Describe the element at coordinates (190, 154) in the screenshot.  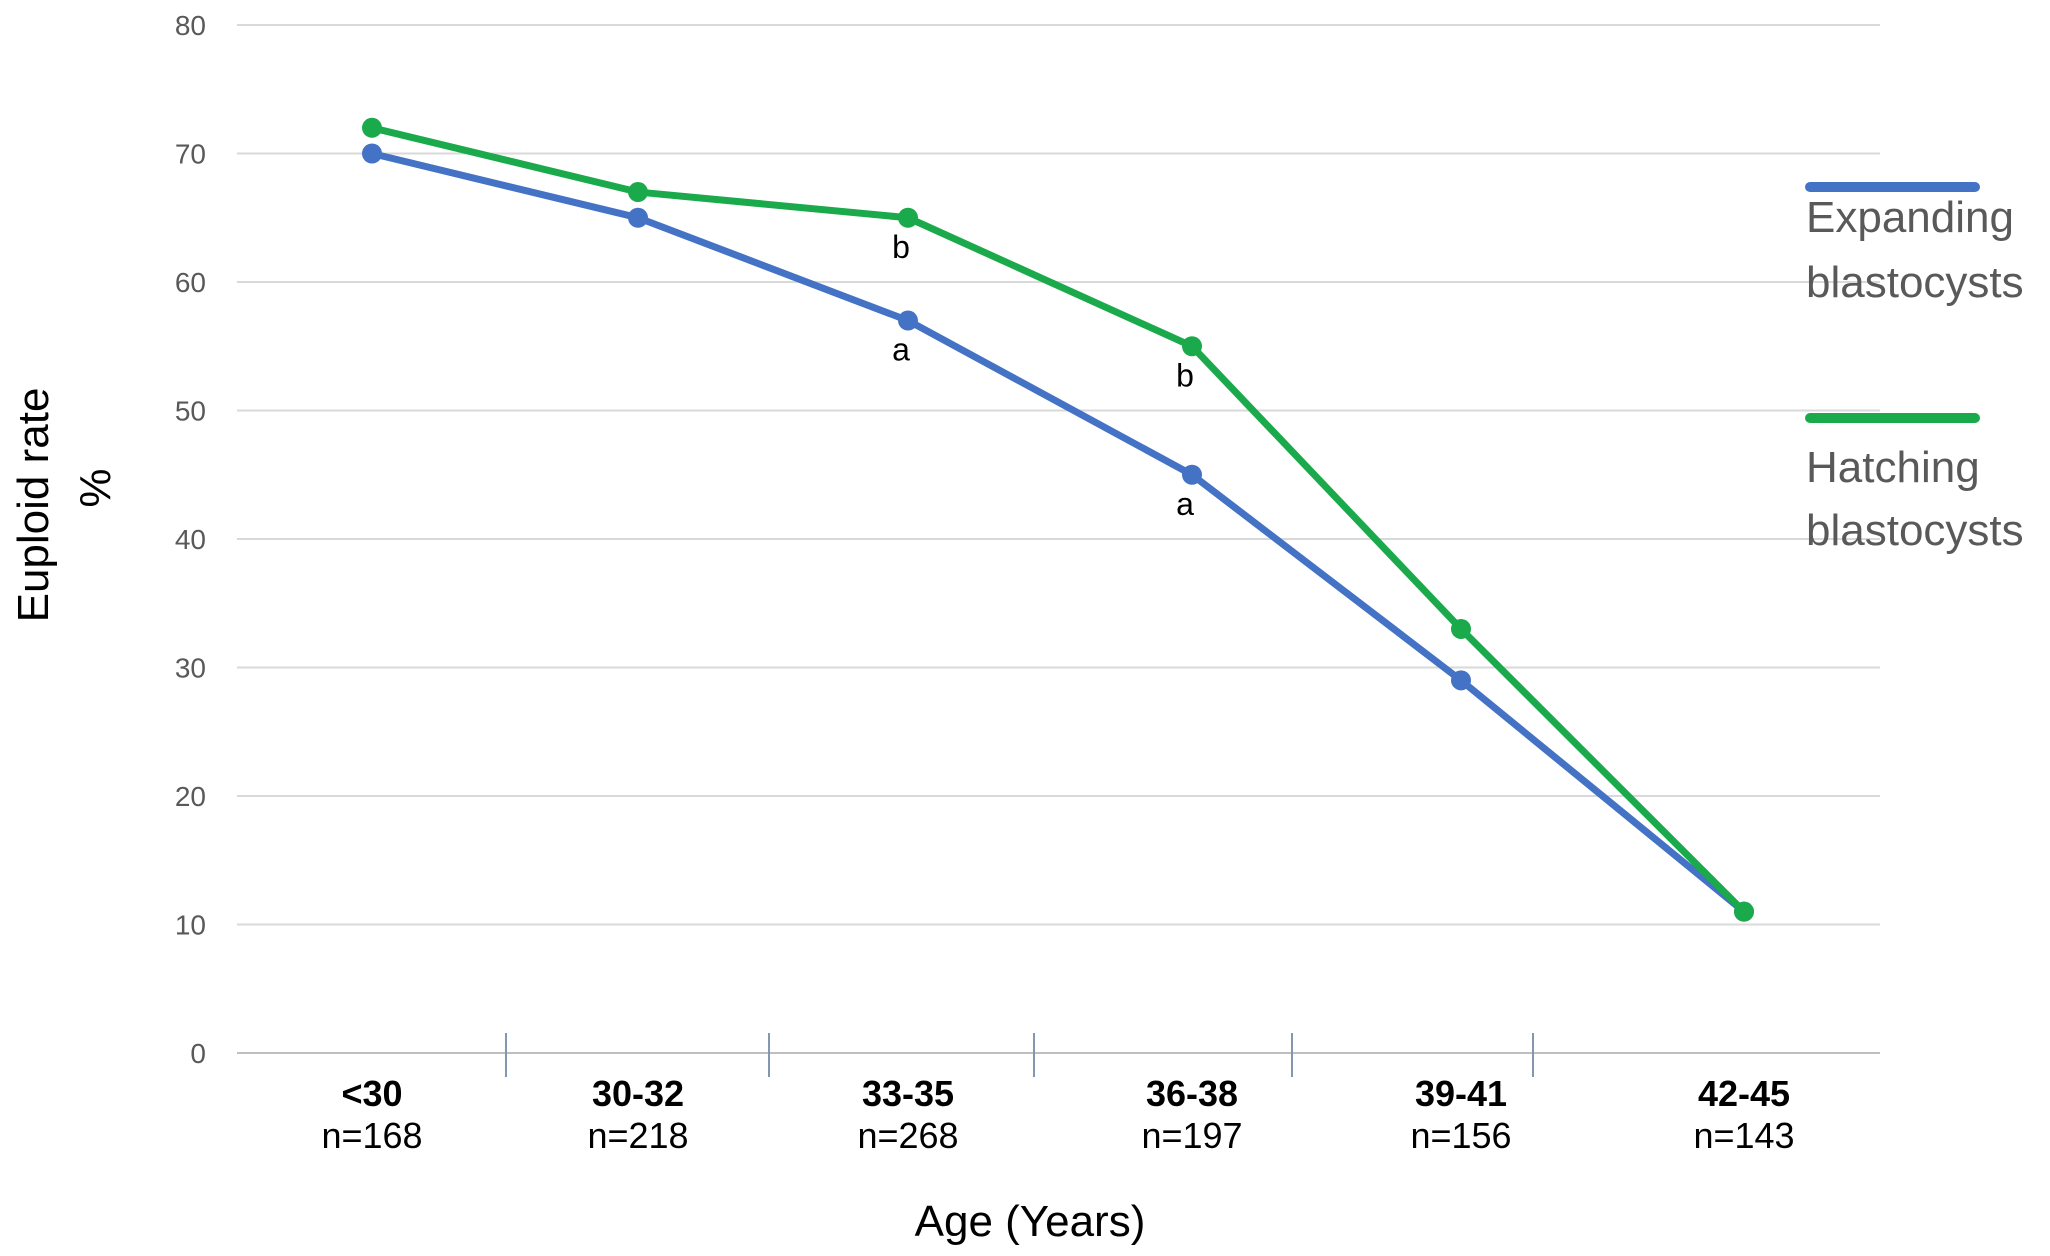
I see `y-tick-label: 70` at that location.